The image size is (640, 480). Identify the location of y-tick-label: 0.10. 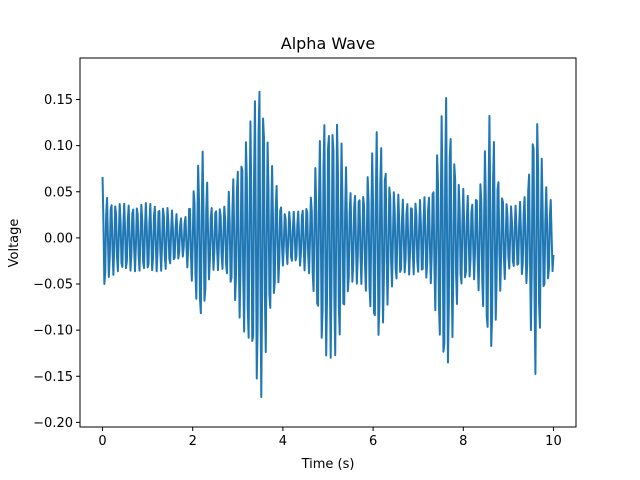
(58, 146).